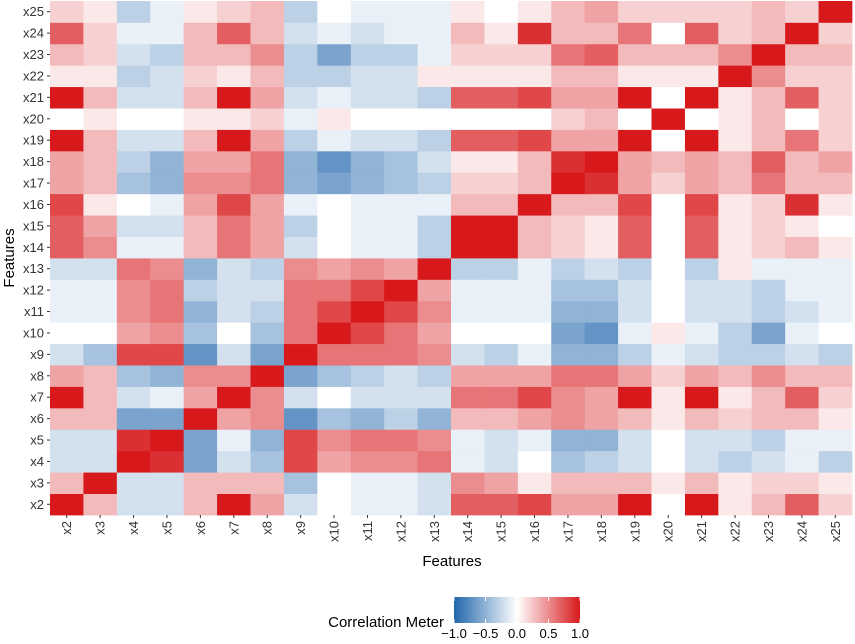  What do you see at coordinates (534, 440) in the screenshot?
I see `heatmap-cell-x5-x16` at bounding box center [534, 440].